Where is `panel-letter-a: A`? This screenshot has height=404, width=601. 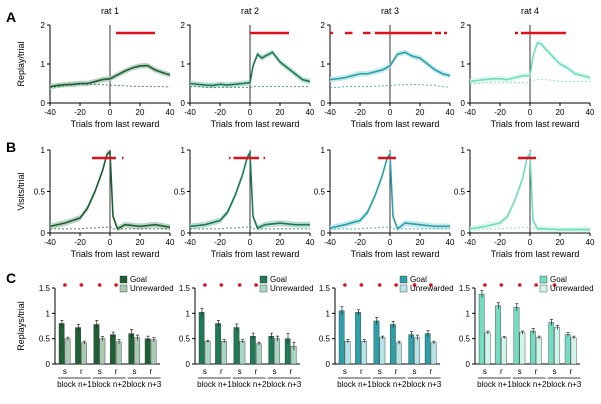 panel-letter-a: A is located at coordinates (11, 17).